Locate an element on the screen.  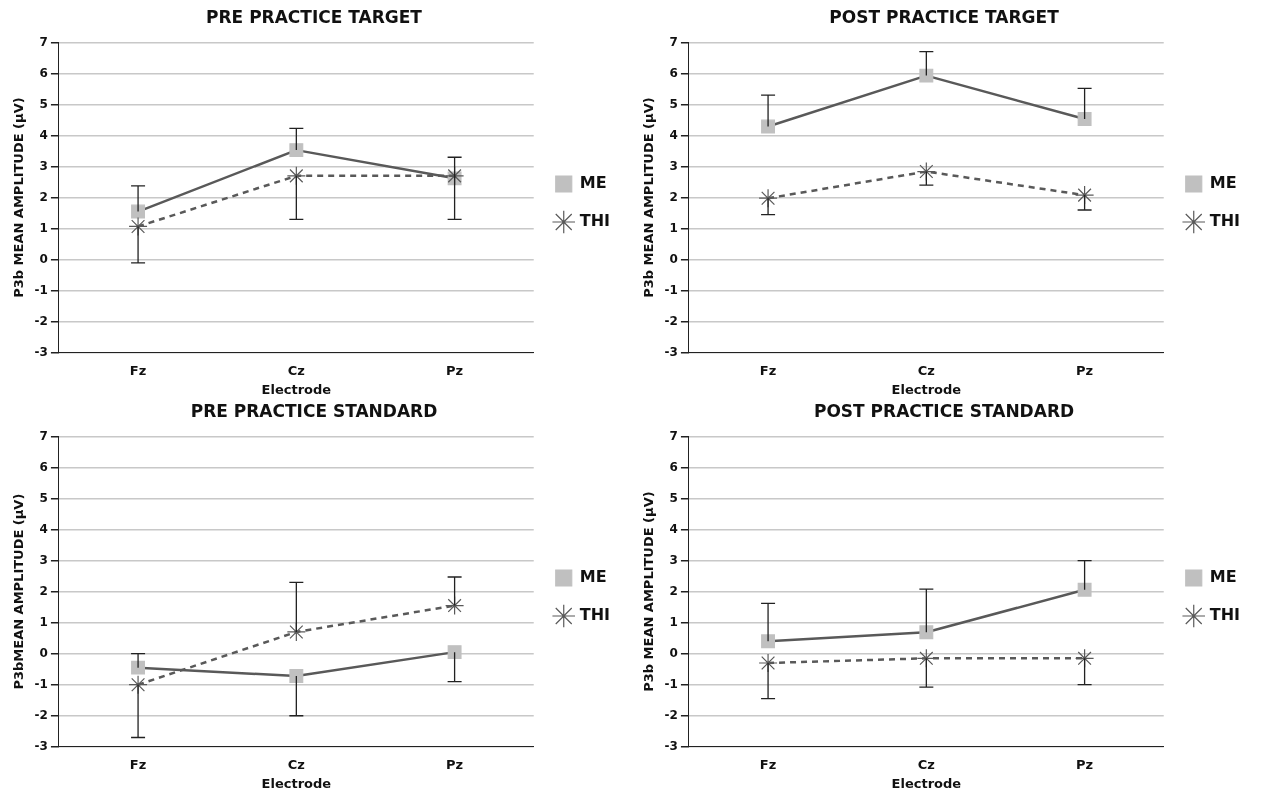
y-axis-title: P3bMEAN AMPLITUDE (µV) is located at coordinates (19, 591).